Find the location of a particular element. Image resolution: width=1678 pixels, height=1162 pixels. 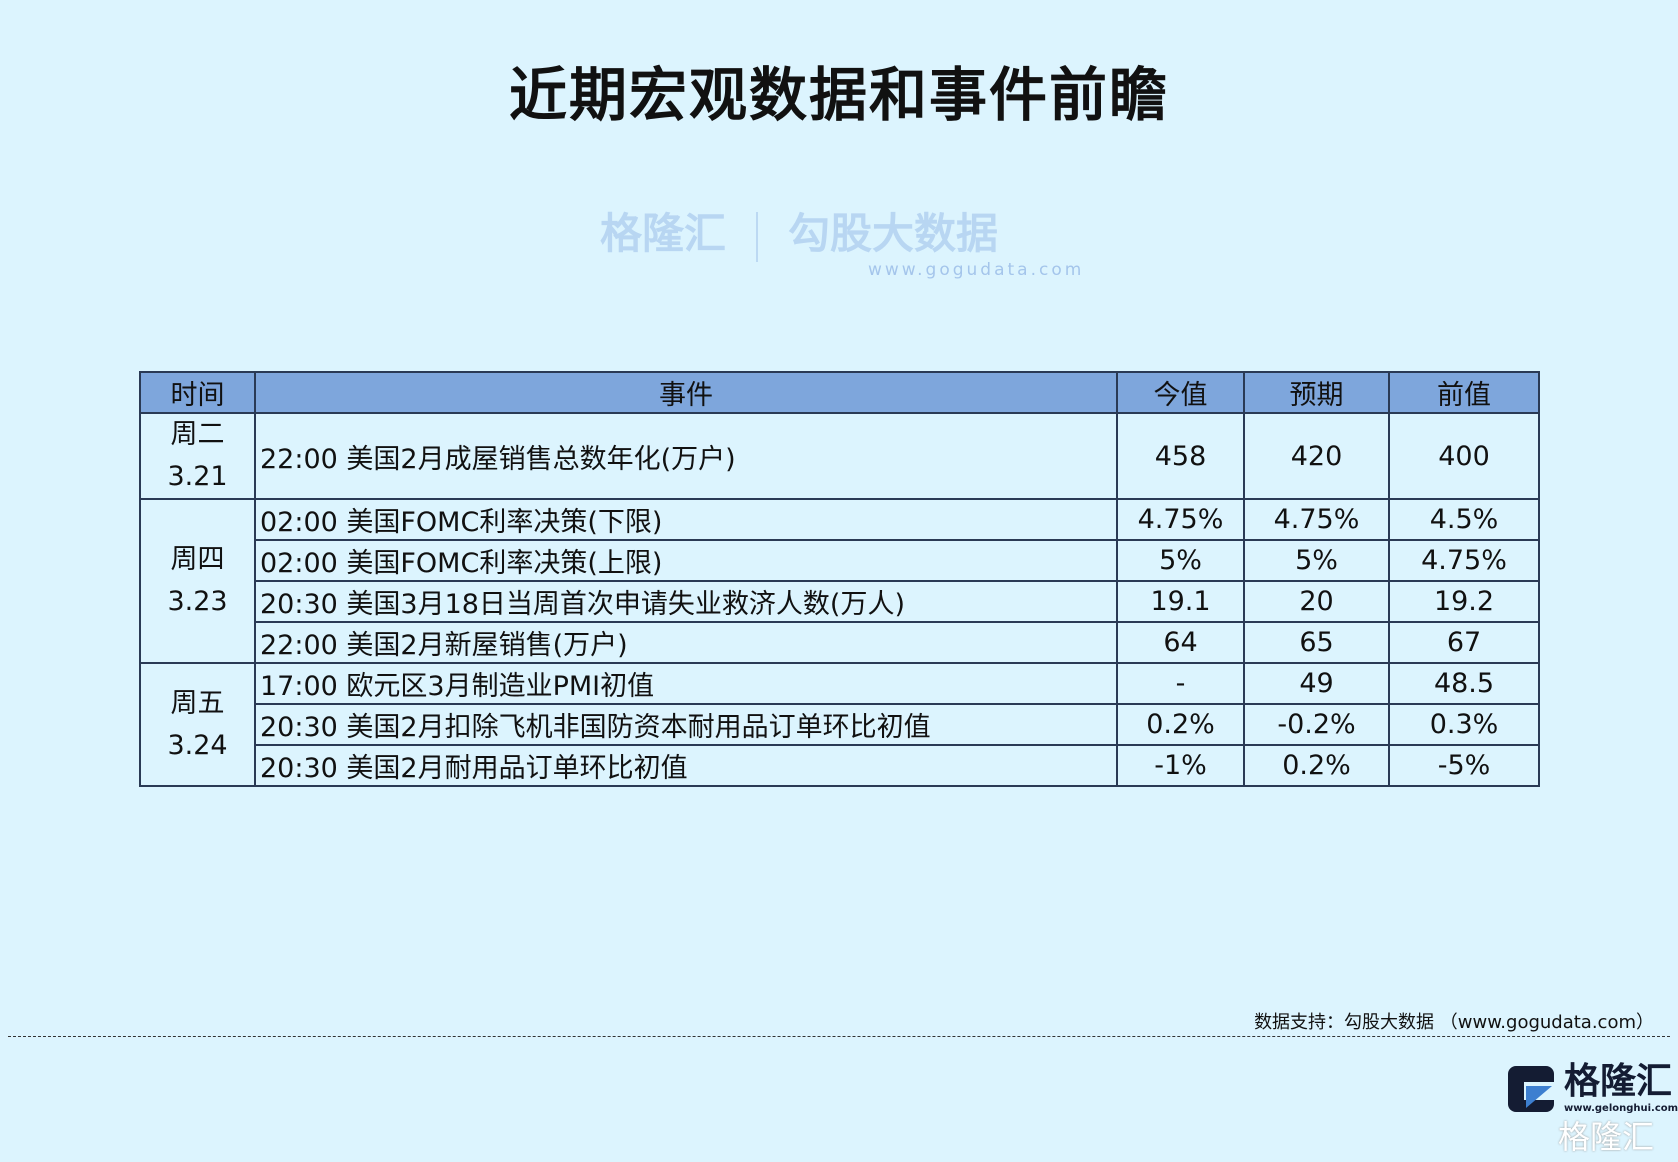

forecast-value: 5% is located at coordinates (1316, 560).